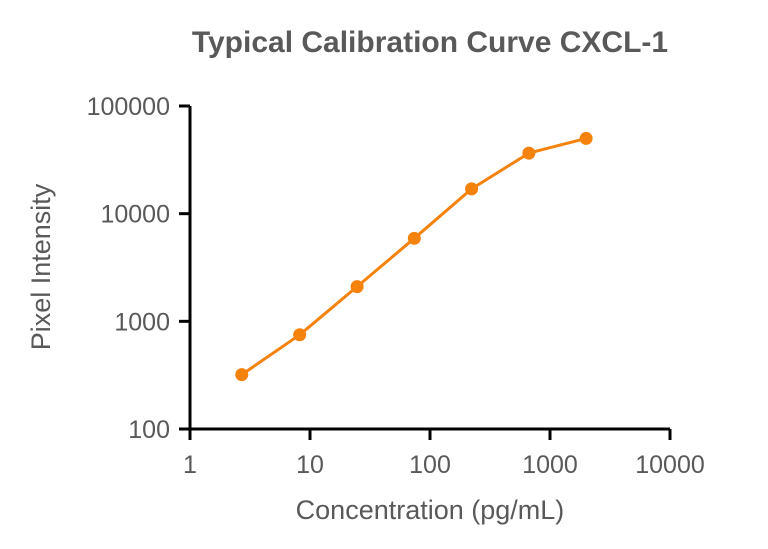 Image resolution: width=768 pixels, height=549 pixels. Describe the element at coordinates (149, 430) in the screenshot. I see `y-tick-label: 100` at that location.